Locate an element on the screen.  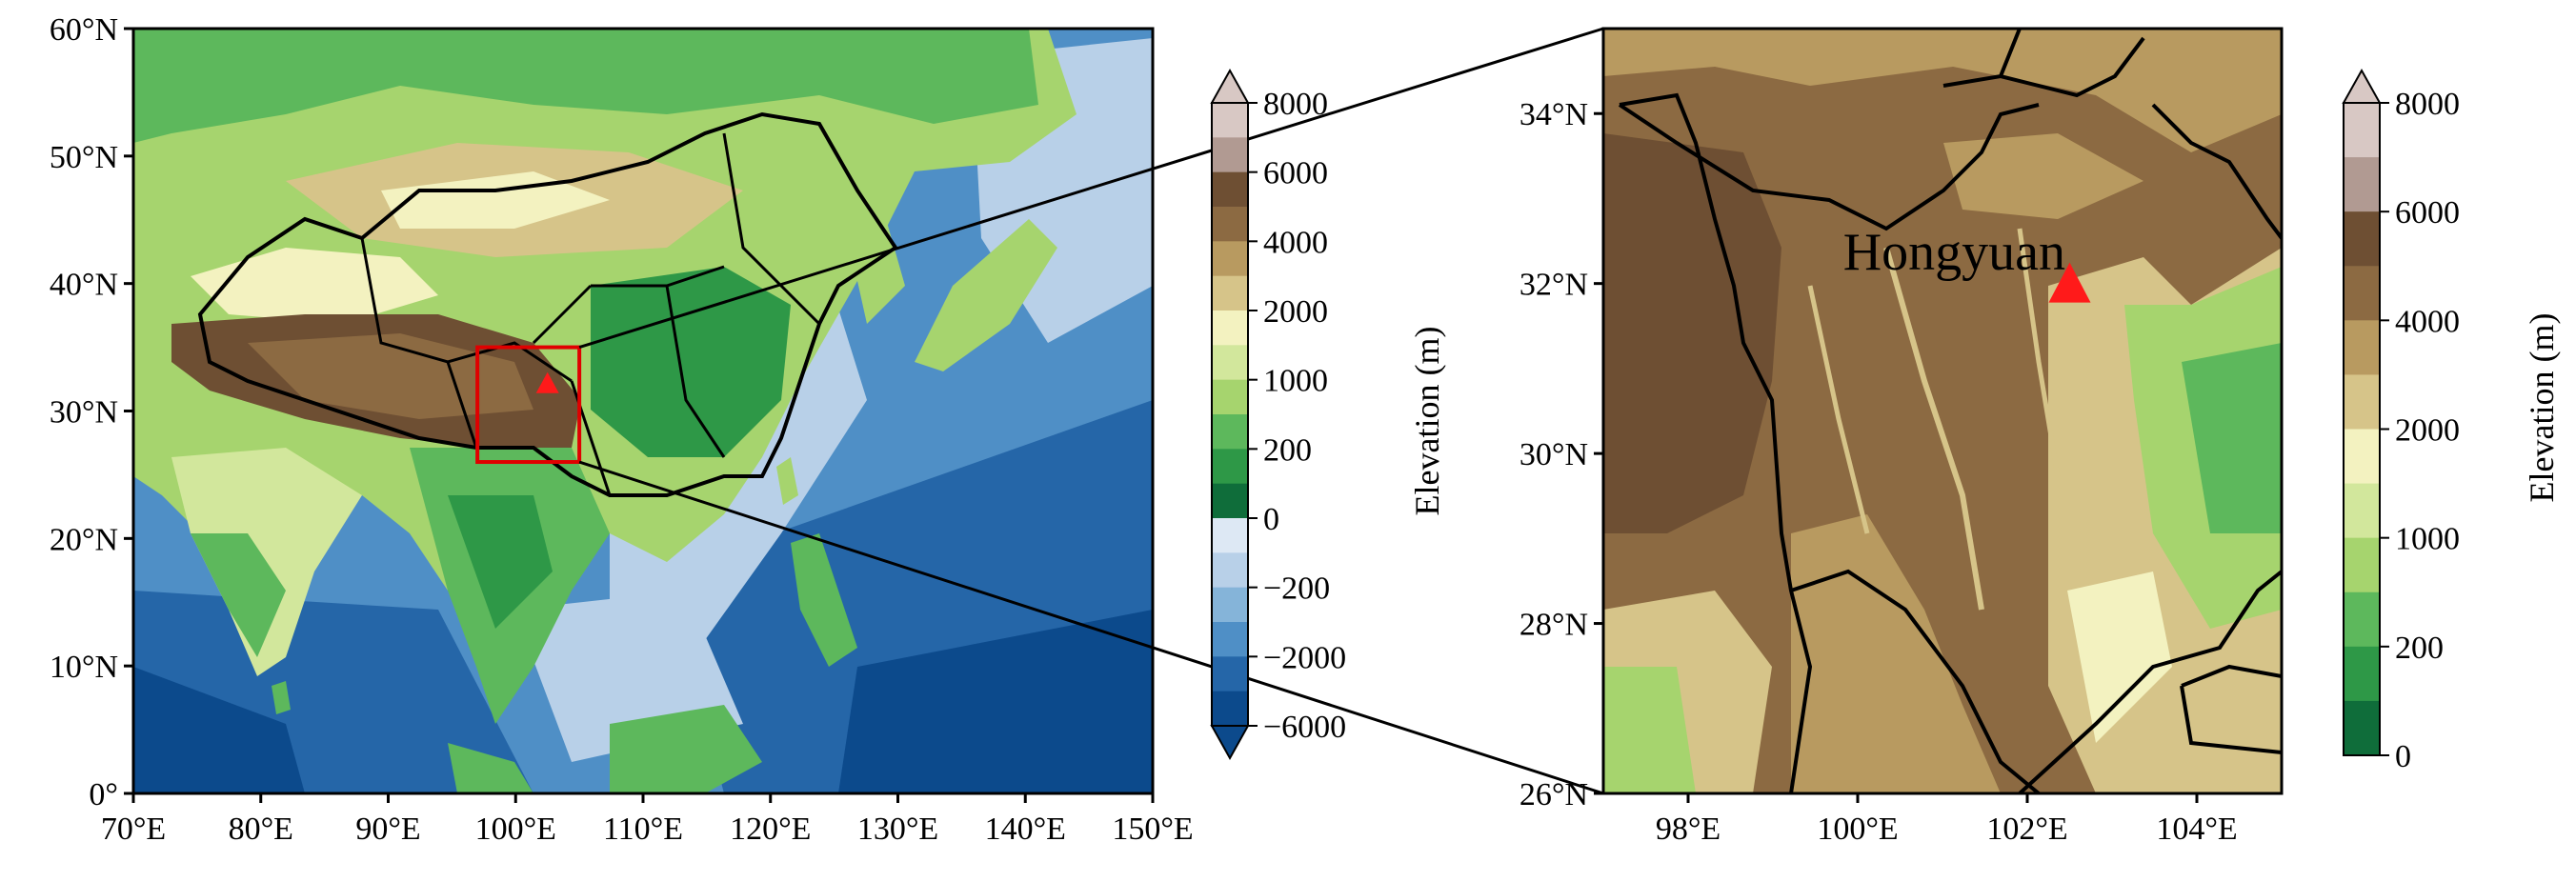
left-lon-tick-label: 100°E is located at coordinates (515, 830).